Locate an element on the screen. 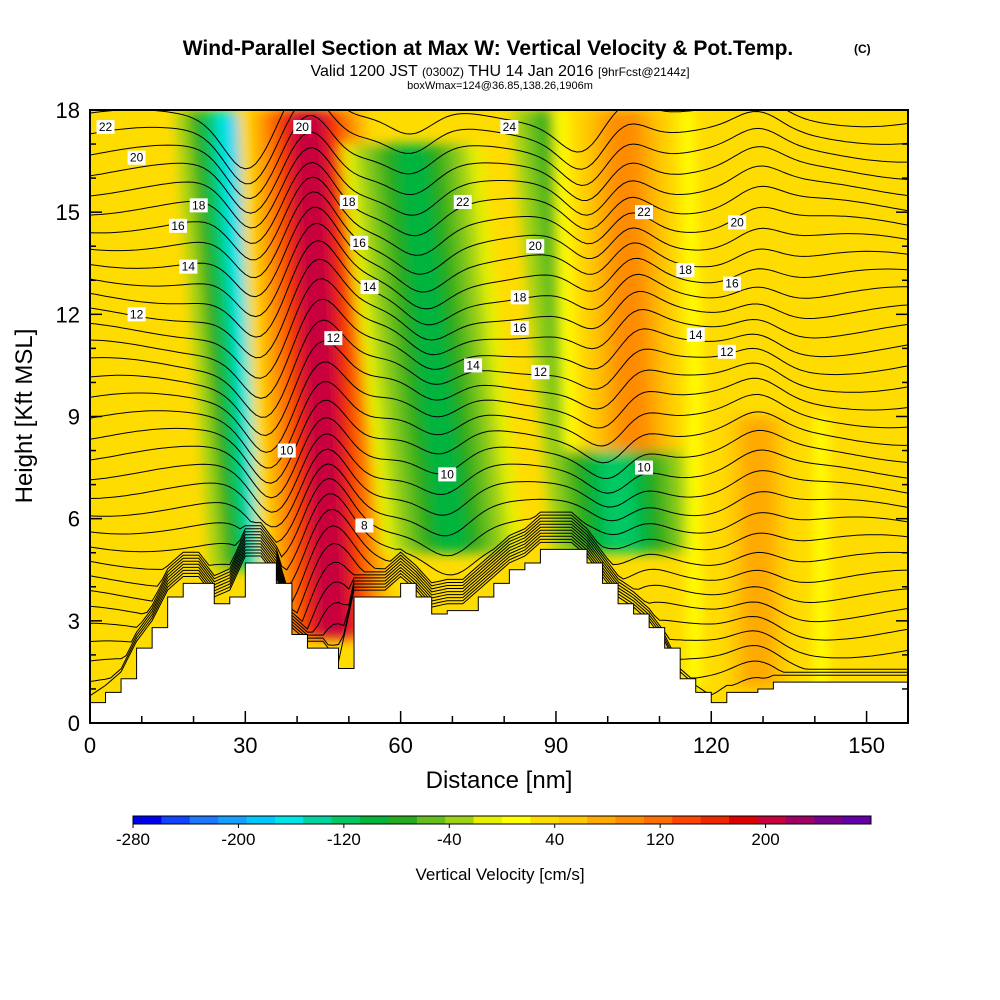 The image size is (1000, 1000). y-tick-label: 0 is located at coordinates (74, 723).